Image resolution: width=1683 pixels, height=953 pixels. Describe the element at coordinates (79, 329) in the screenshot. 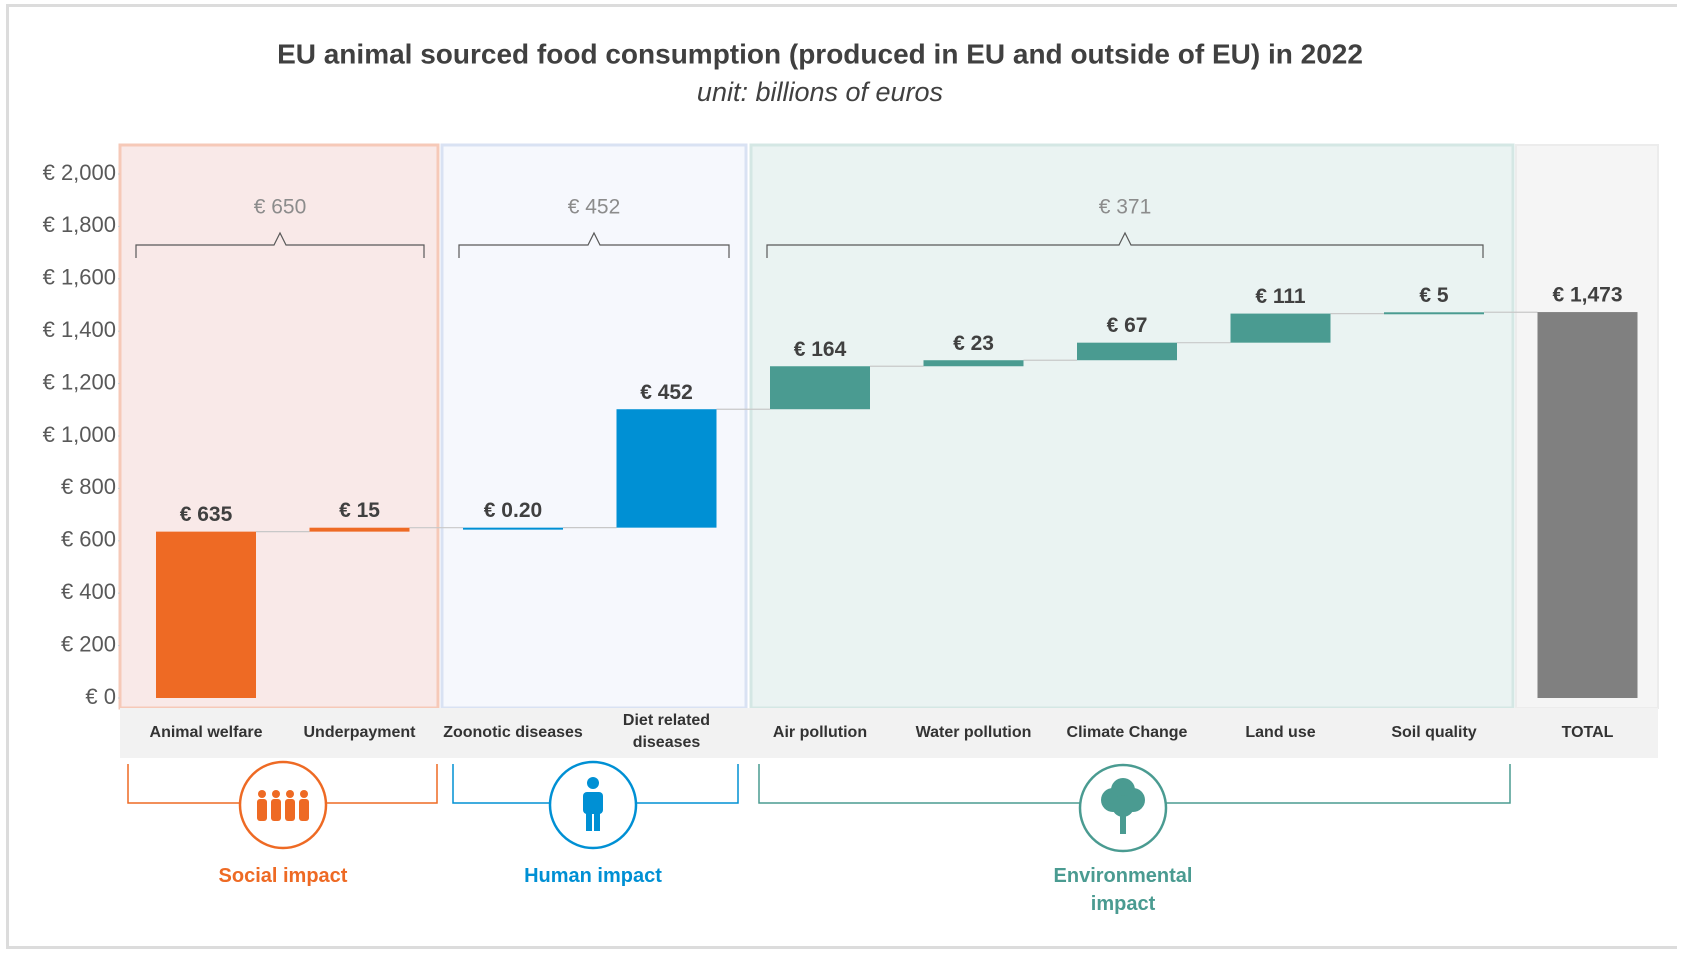

I see `y-tick-label: € 1,400` at that location.